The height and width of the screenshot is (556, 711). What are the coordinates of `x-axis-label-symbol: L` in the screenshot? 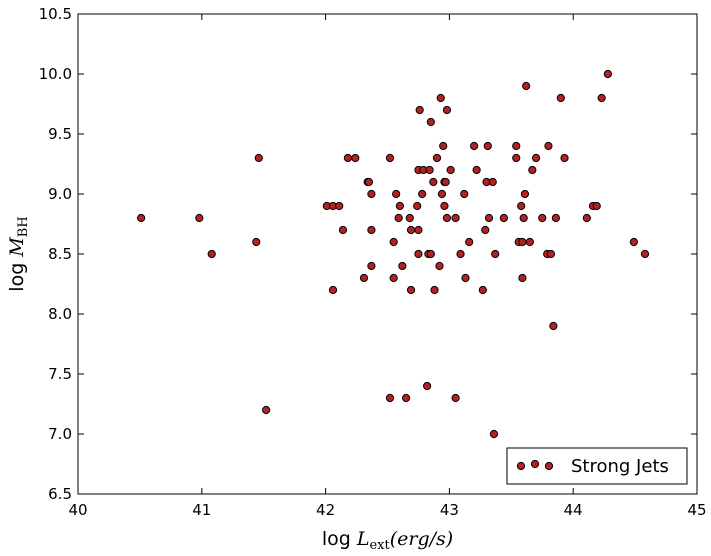 It's located at (363, 539).